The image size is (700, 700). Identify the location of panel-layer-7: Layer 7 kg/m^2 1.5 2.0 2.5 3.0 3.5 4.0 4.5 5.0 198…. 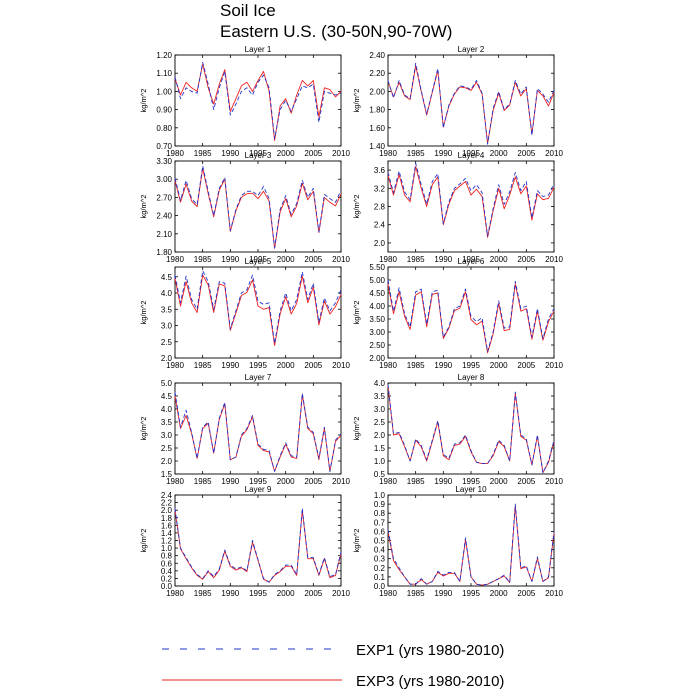
(244, 429).